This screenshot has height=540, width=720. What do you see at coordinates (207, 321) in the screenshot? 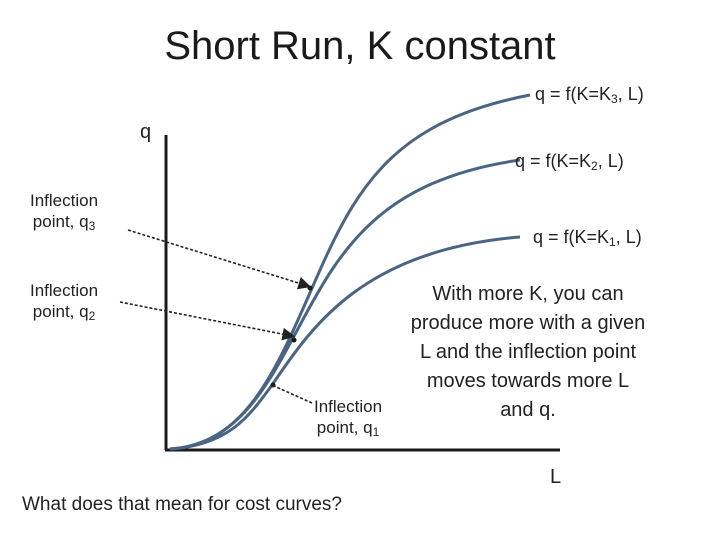
I see `pointer-q2` at bounding box center [207, 321].